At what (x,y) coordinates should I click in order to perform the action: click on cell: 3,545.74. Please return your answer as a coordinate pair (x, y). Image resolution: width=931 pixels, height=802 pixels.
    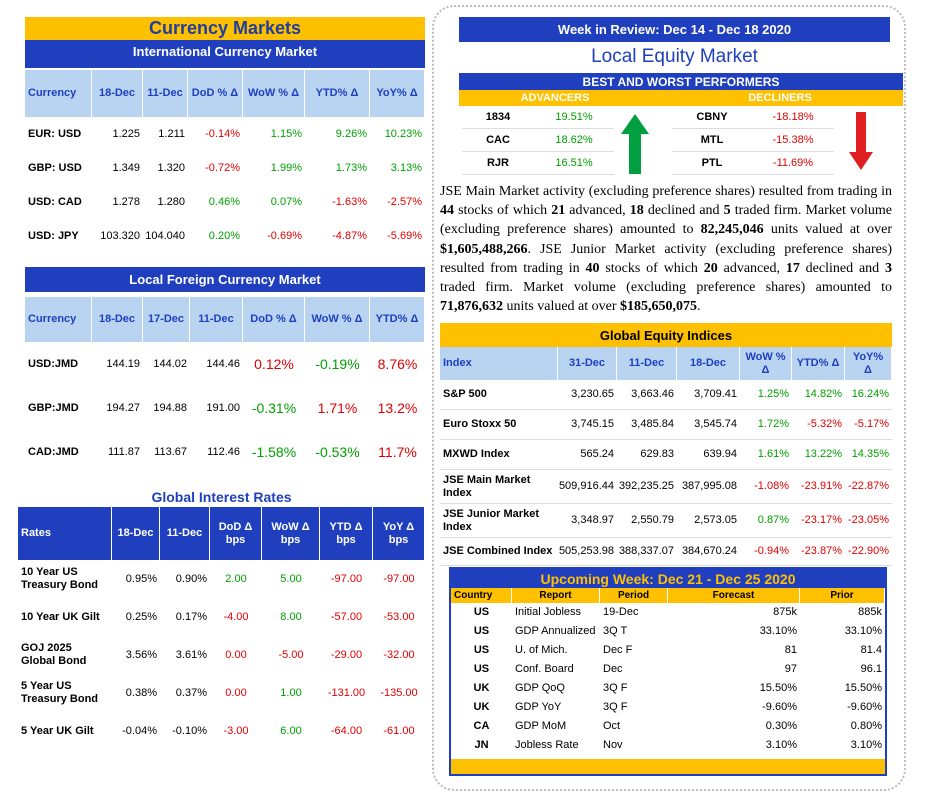
    Looking at the image, I should click on (708, 425).